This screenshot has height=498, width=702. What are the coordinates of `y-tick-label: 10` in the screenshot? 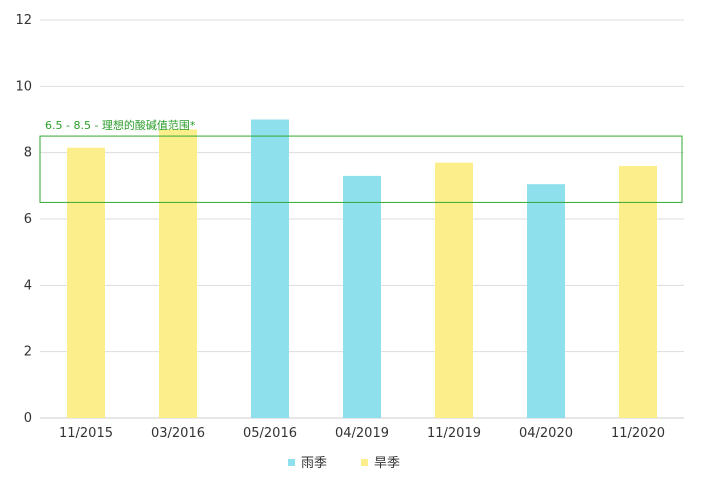 It's located at (23, 86).